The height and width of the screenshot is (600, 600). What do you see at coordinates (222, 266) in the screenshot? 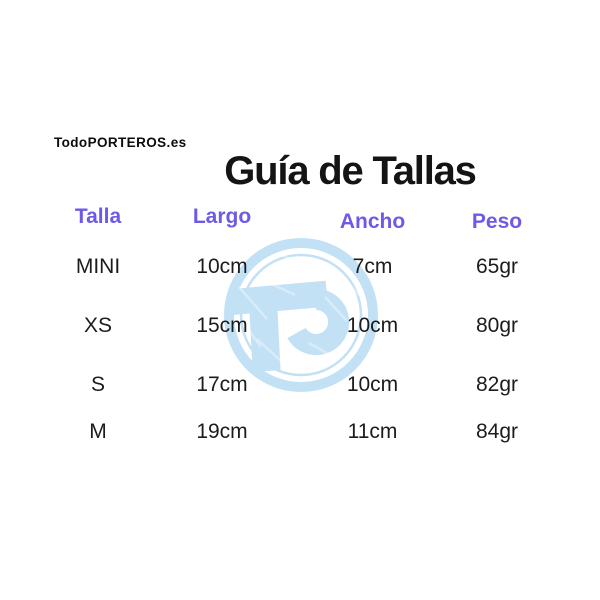
I see `cell-largo-mini: 10cm` at bounding box center [222, 266].